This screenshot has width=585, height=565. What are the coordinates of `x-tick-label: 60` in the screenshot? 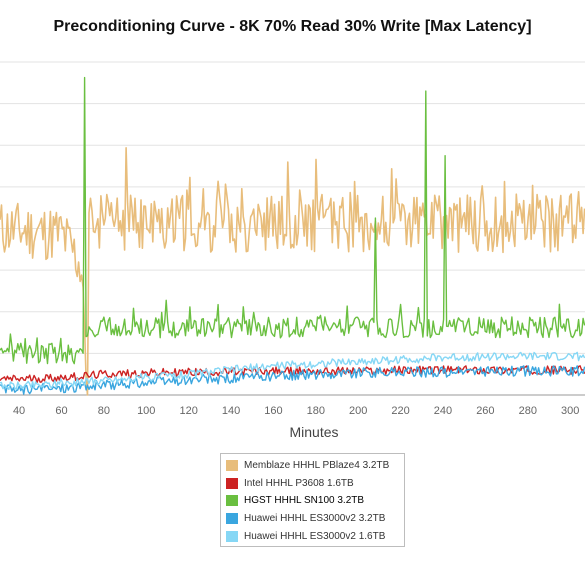 It's located at (61, 411).